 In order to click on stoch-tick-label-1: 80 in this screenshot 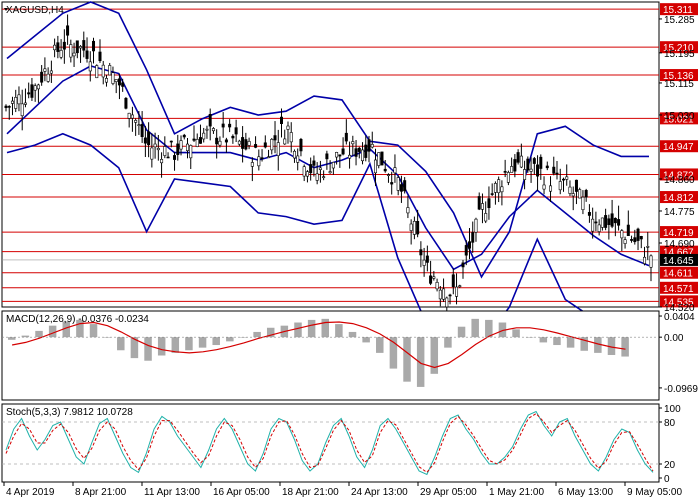, I will do `click(670, 423)`.